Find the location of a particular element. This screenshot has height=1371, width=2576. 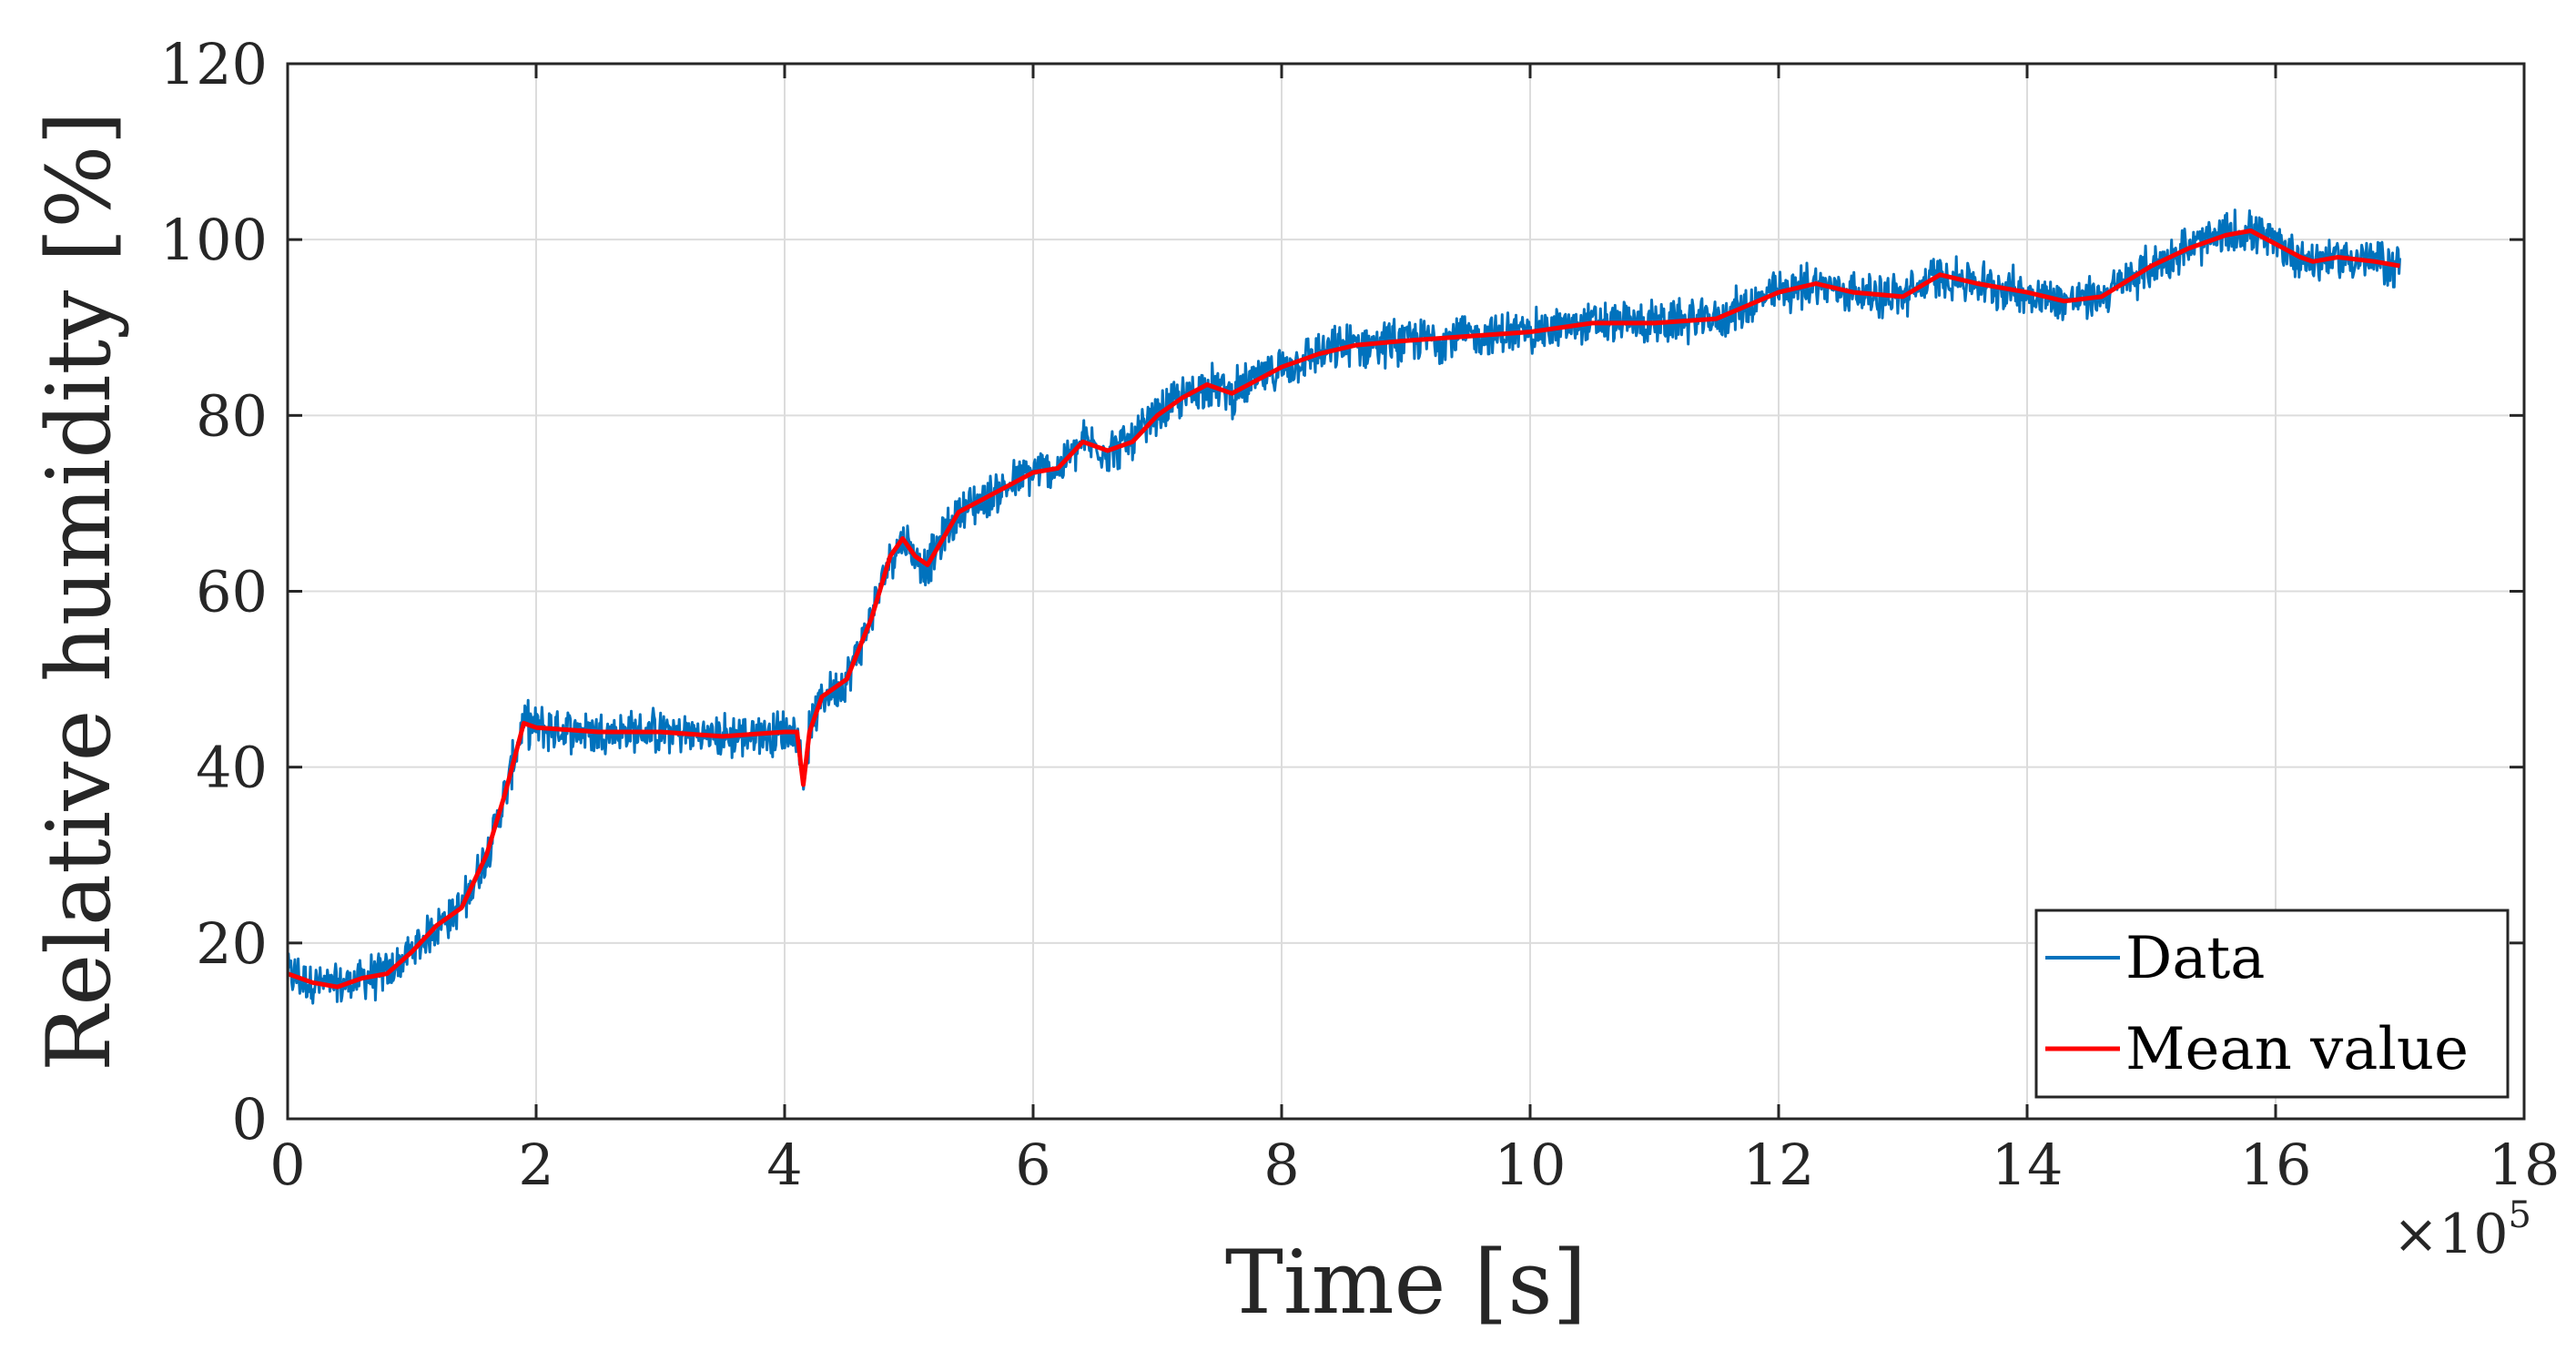

y-tick-label: 100 is located at coordinates (214, 240).